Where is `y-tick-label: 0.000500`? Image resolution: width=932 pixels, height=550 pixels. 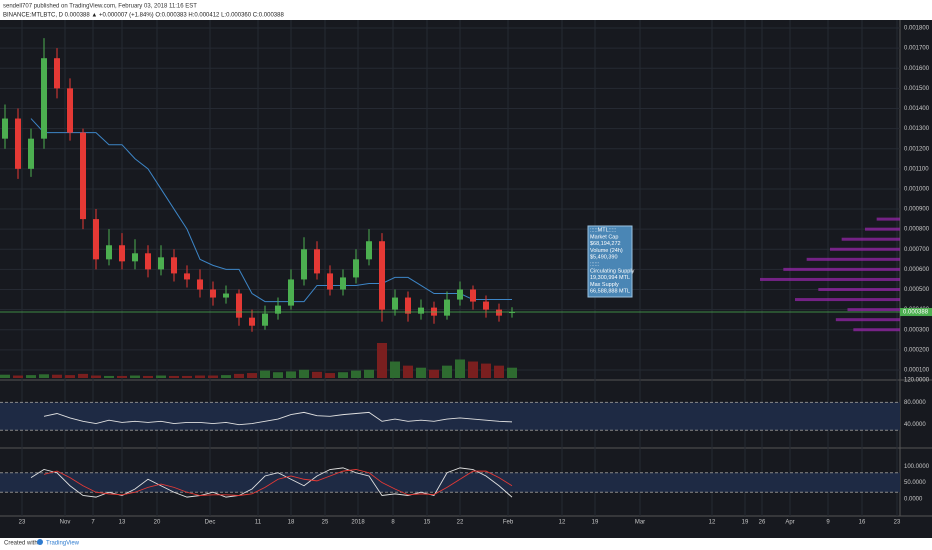 y-tick-label: 0.000500 is located at coordinates (917, 290).